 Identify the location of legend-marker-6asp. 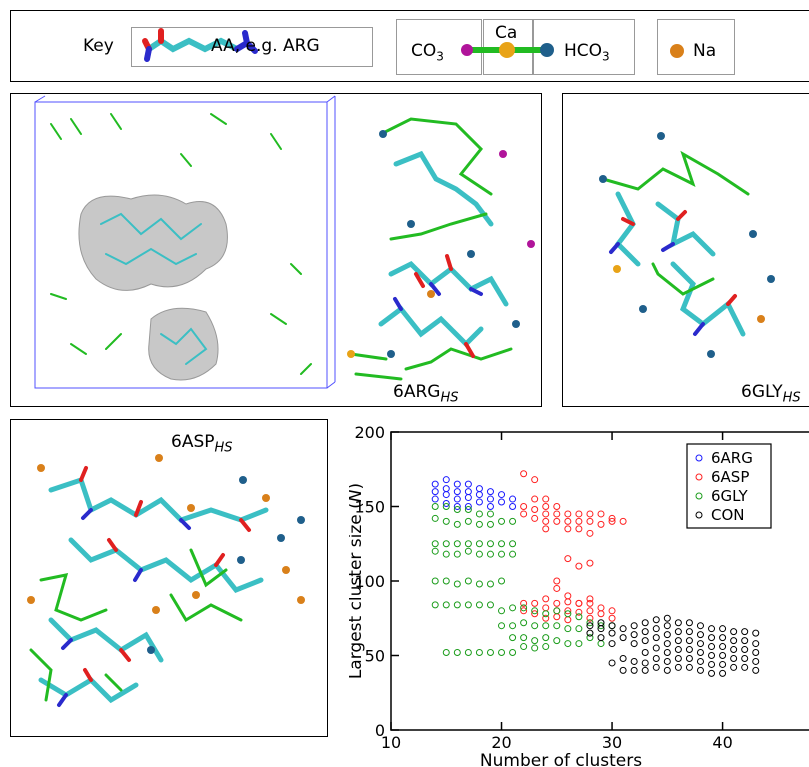
(699, 477).